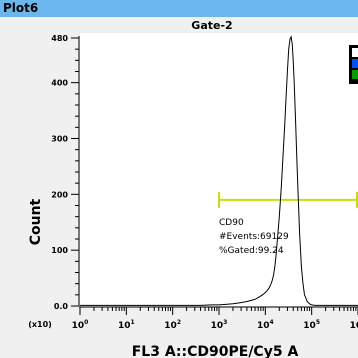  Describe the element at coordinates (21, 8) in the screenshot. I see `plot-title: Plot6` at that location.